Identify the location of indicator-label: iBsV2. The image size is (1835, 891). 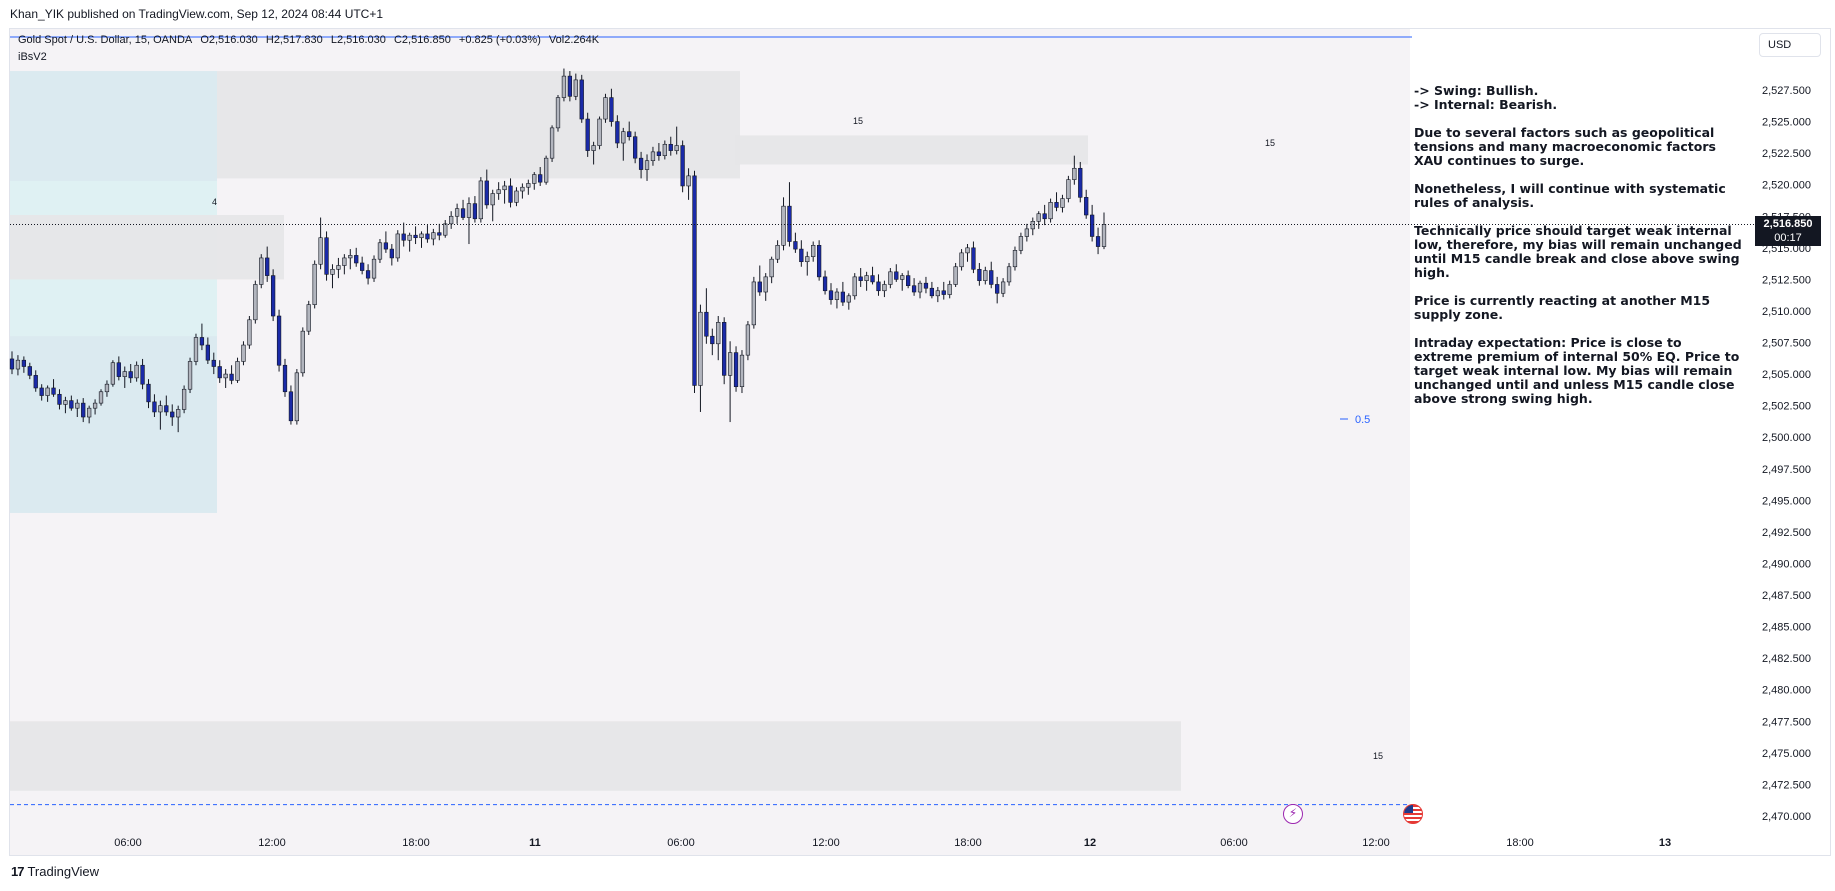
(32, 57).